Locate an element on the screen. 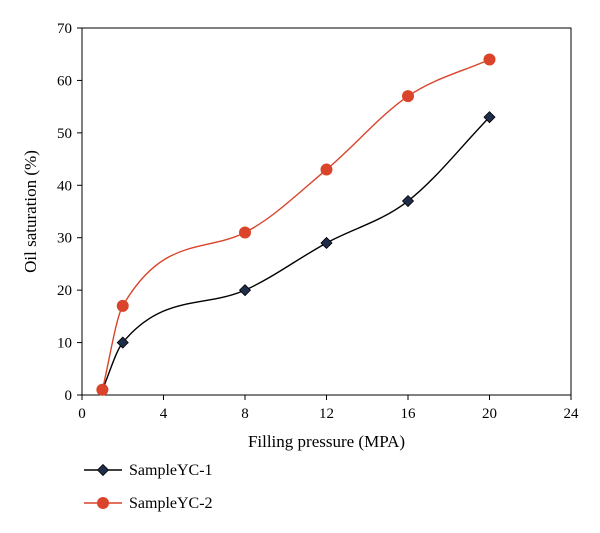 The width and height of the screenshot is (600, 533). y-tick-label: 20 is located at coordinates (64, 291).